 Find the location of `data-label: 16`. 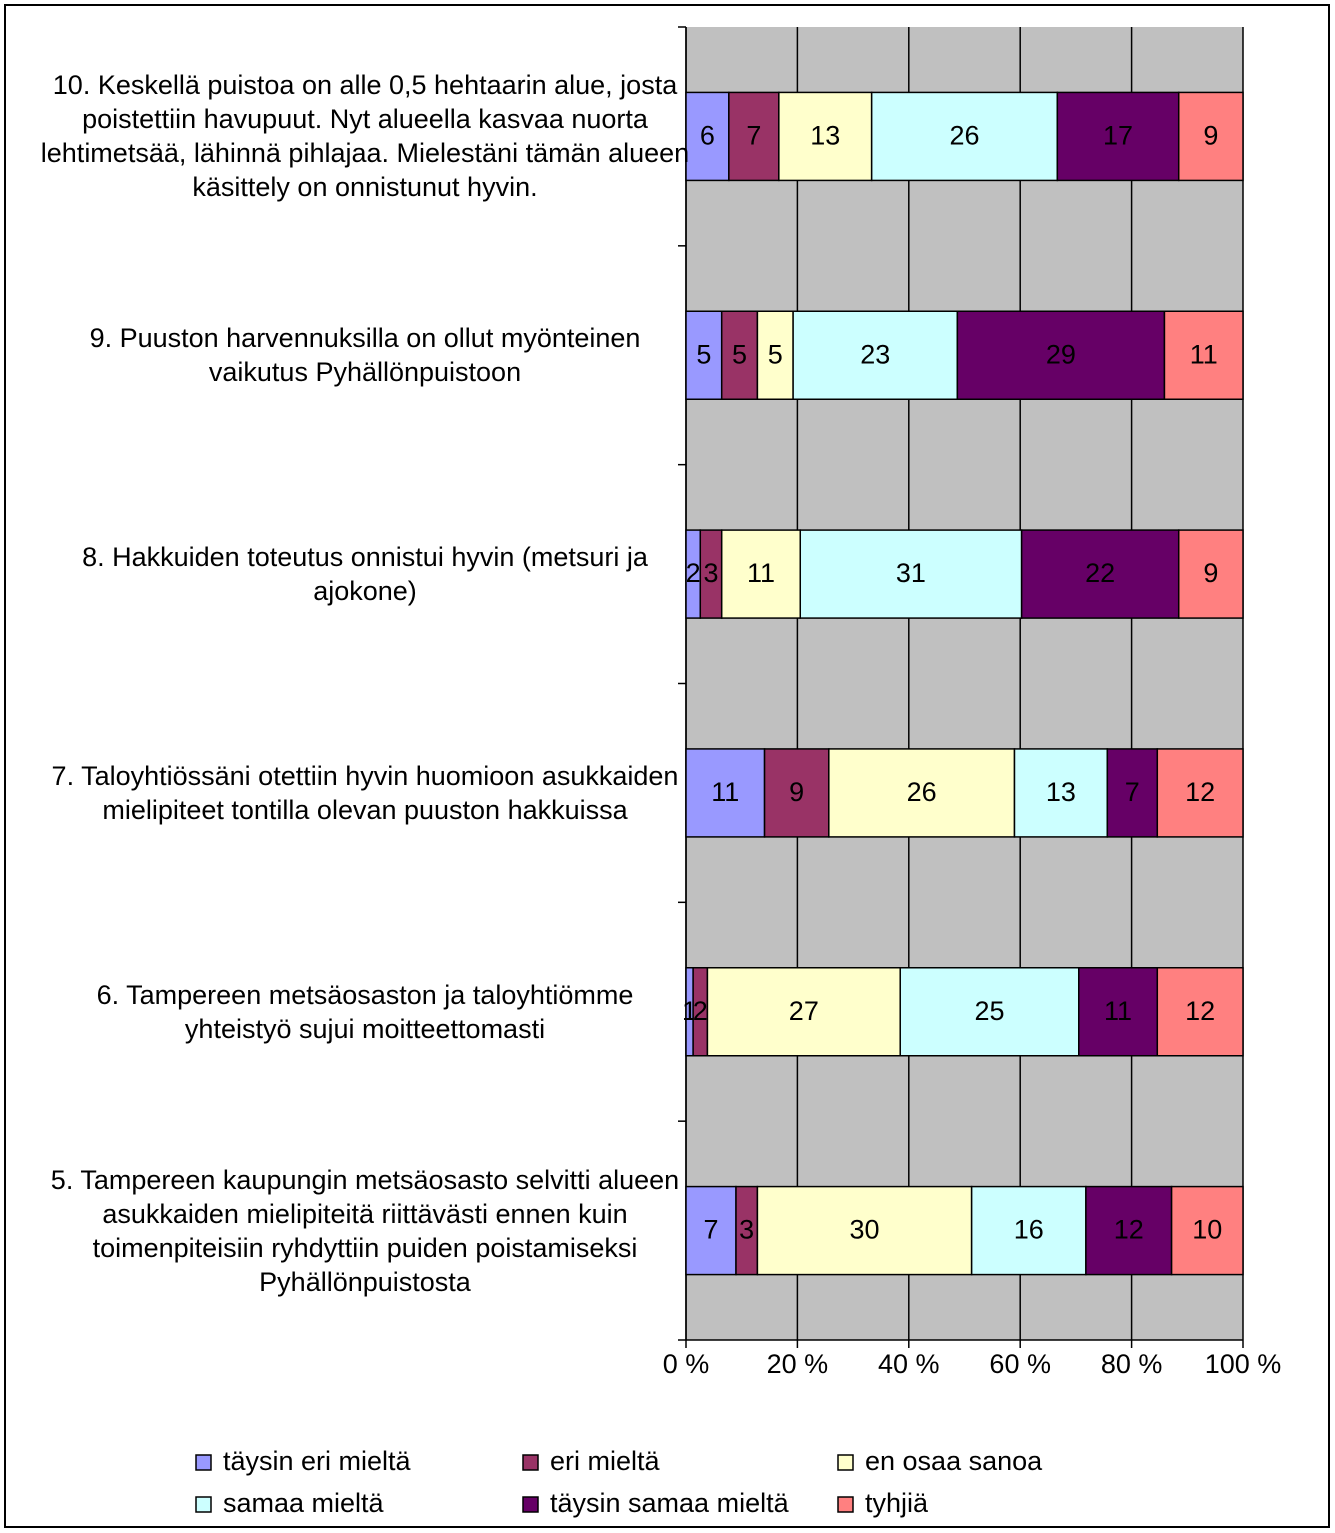

data-label: 16 is located at coordinates (1029, 1230).